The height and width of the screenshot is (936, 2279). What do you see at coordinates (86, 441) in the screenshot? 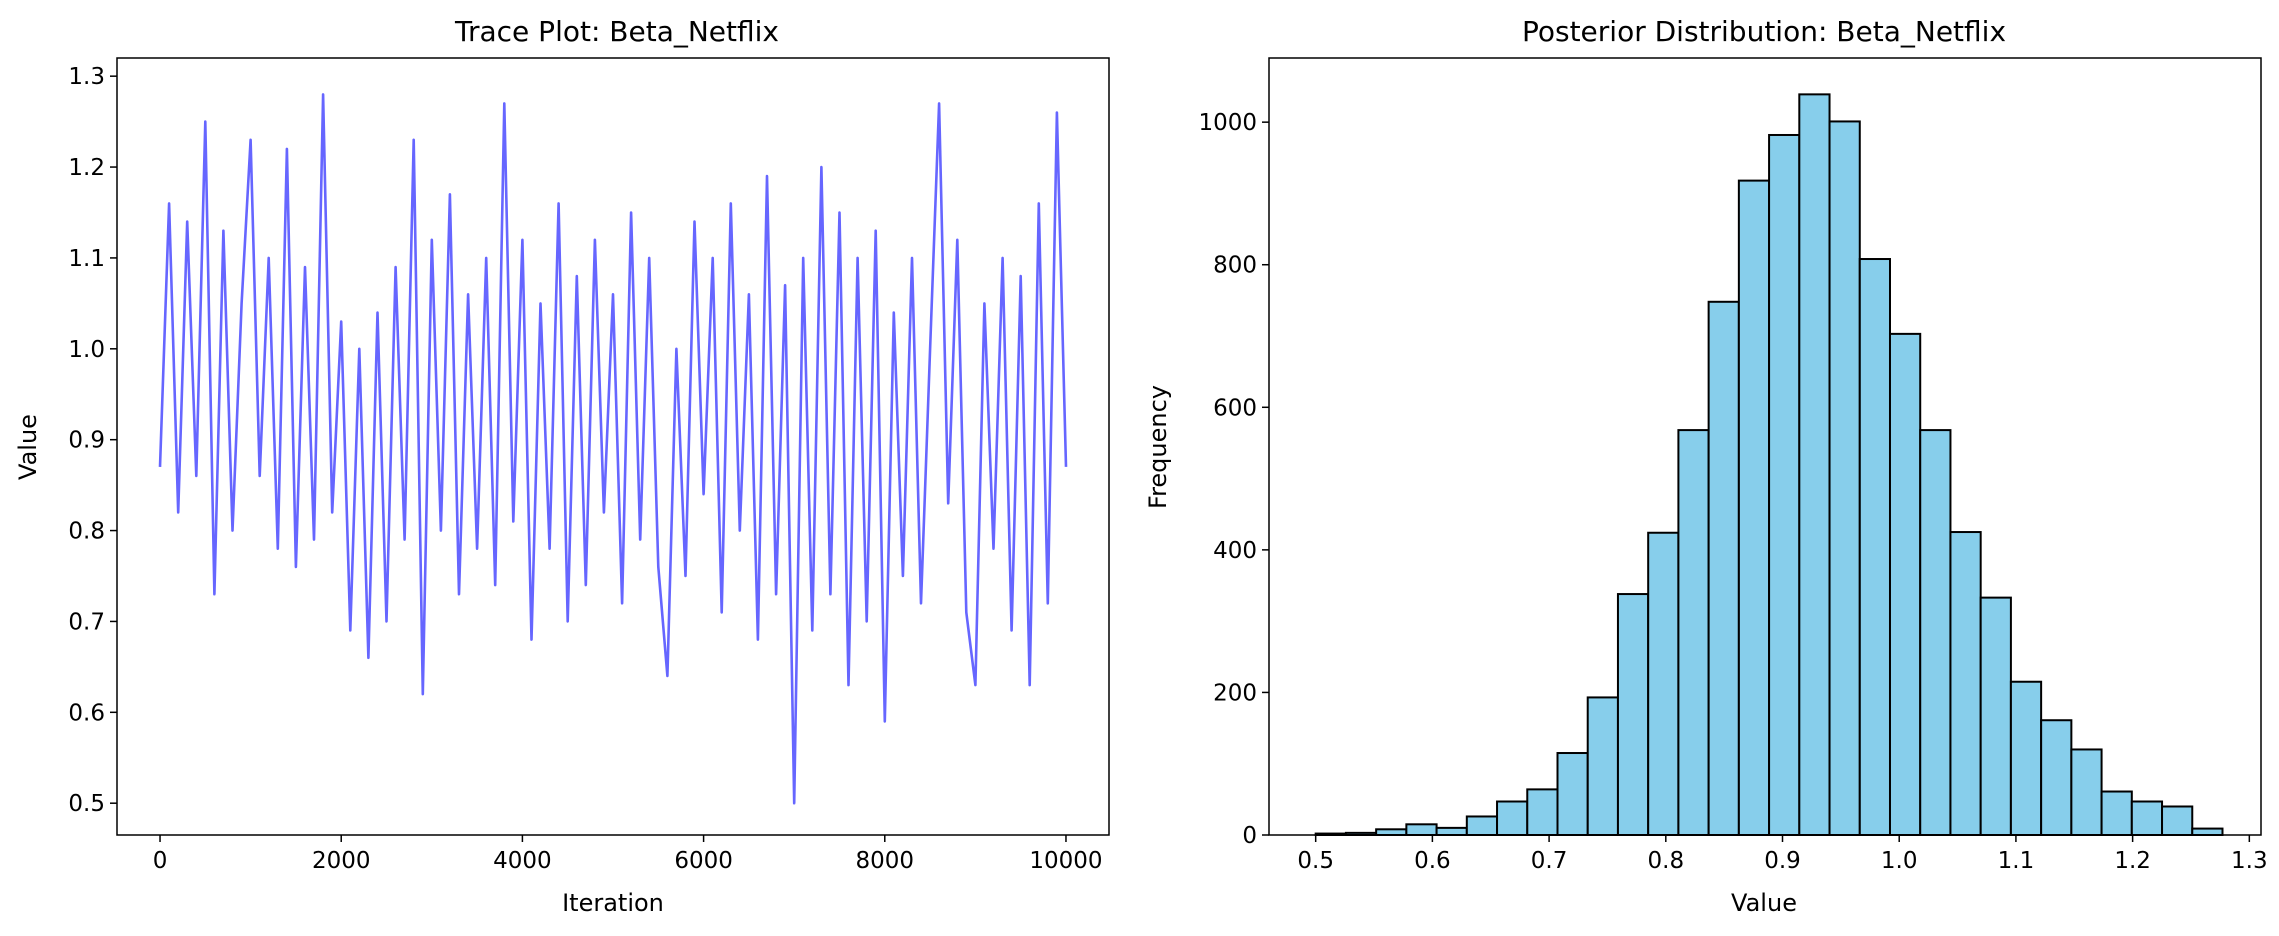
I see `trace-y-tick-label: 0.9` at bounding box center [86, 441].